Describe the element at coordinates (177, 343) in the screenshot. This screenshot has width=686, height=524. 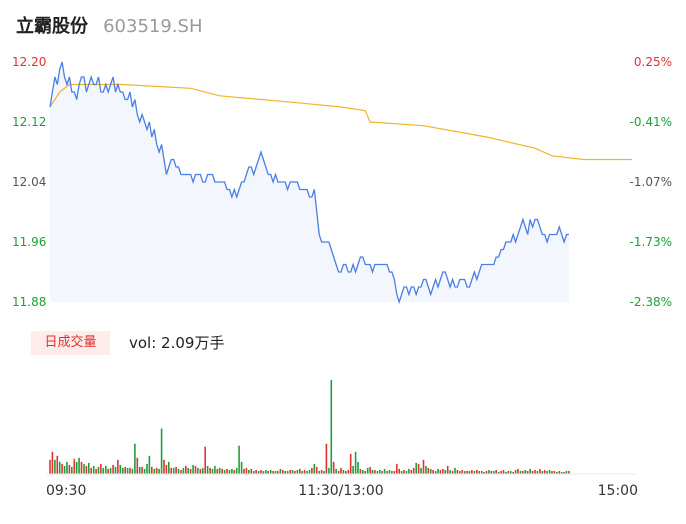
I see `volume-readout: vol: 2.09万手` at that location.